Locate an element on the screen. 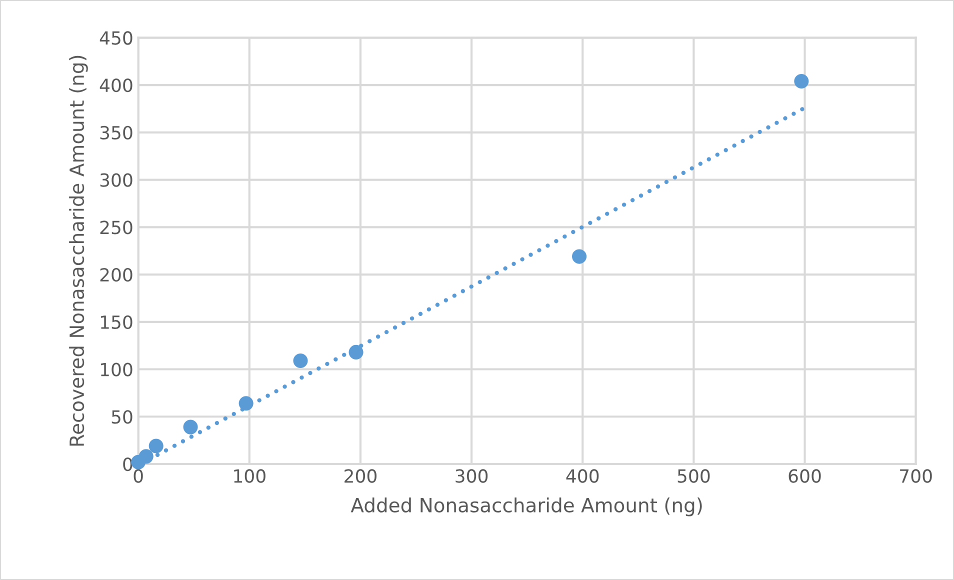 Image resolution: width=954 pixels, height=580 pixels. y-tick-label: 250 is located at coordinates (116, 227).